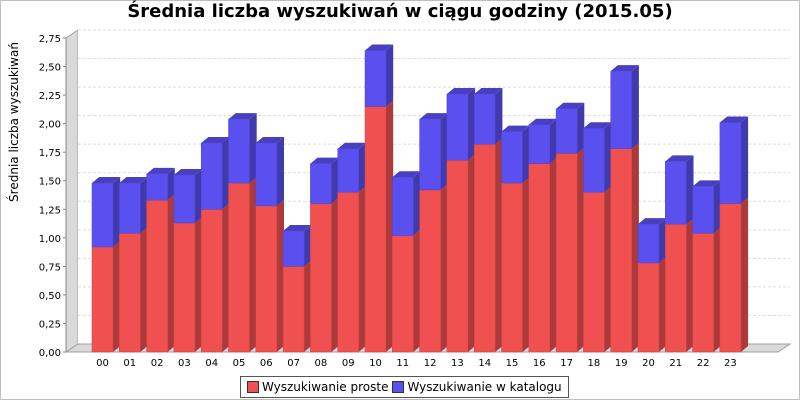 The height and width of the screenshot is (400, 800). Describe the element at coordinates (321, 363) in the screenshot. I see `x-tick-label: 08` at that location.